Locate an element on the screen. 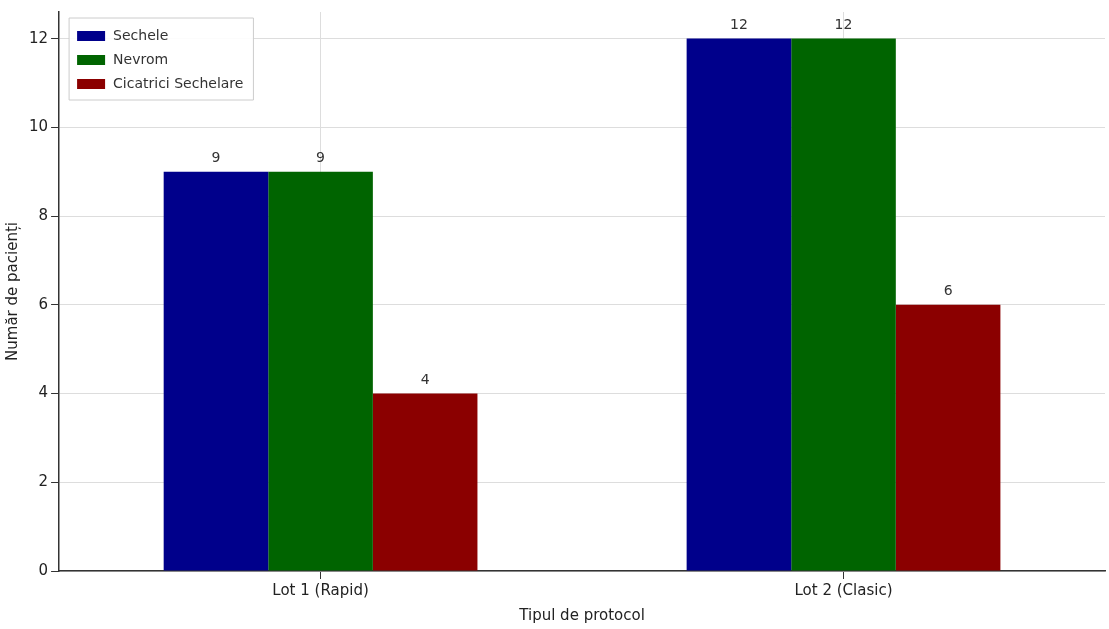 This screenshot has width=1109, height=629. legend-label: Cicatrici Sechelare is located at coordinates (178, 82).